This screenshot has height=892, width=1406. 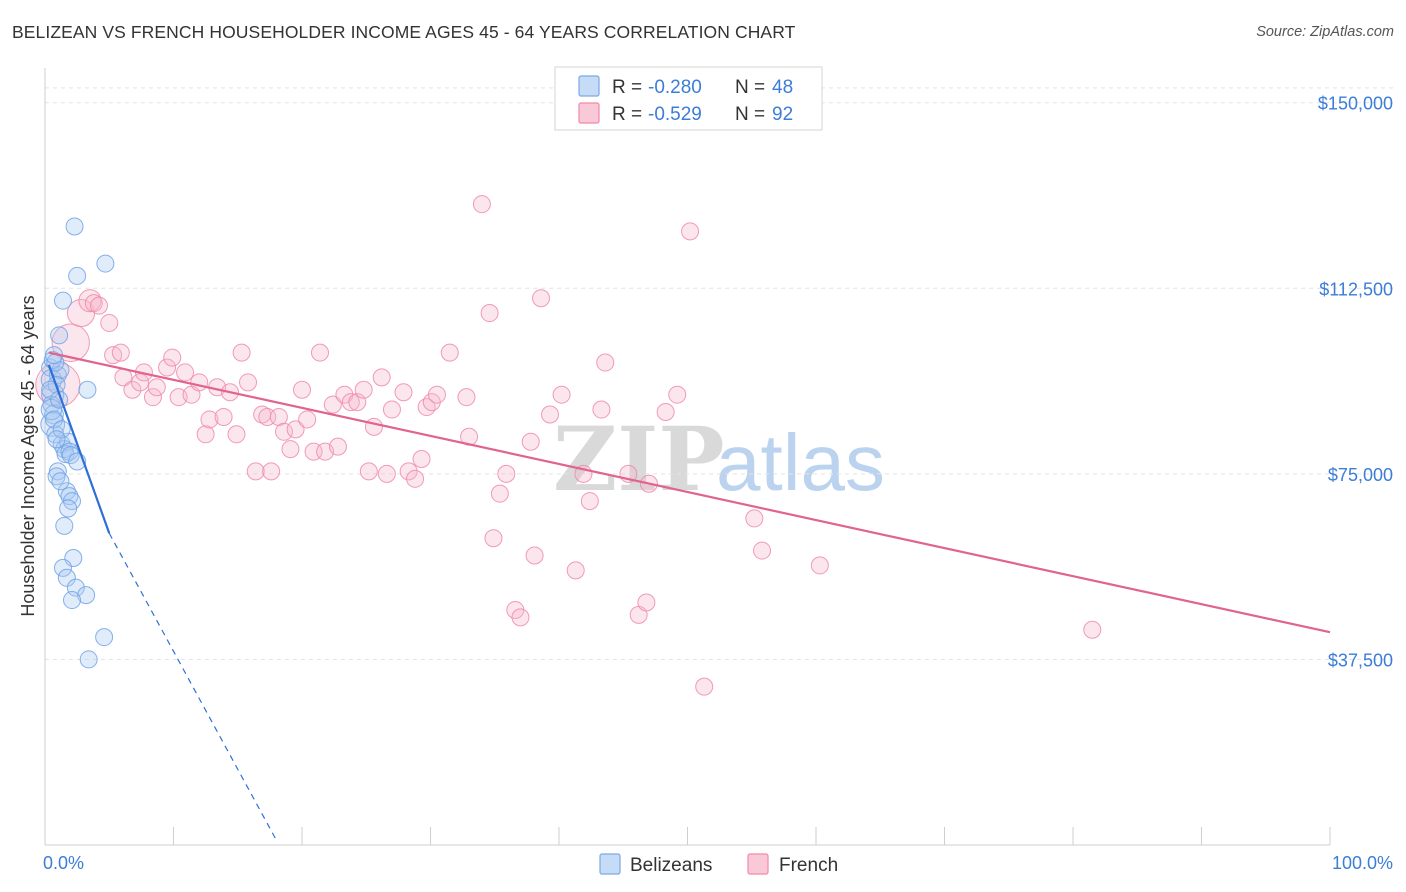 I want to click on x-tick-label-0: 0.0%, so click(x=63, y=863).